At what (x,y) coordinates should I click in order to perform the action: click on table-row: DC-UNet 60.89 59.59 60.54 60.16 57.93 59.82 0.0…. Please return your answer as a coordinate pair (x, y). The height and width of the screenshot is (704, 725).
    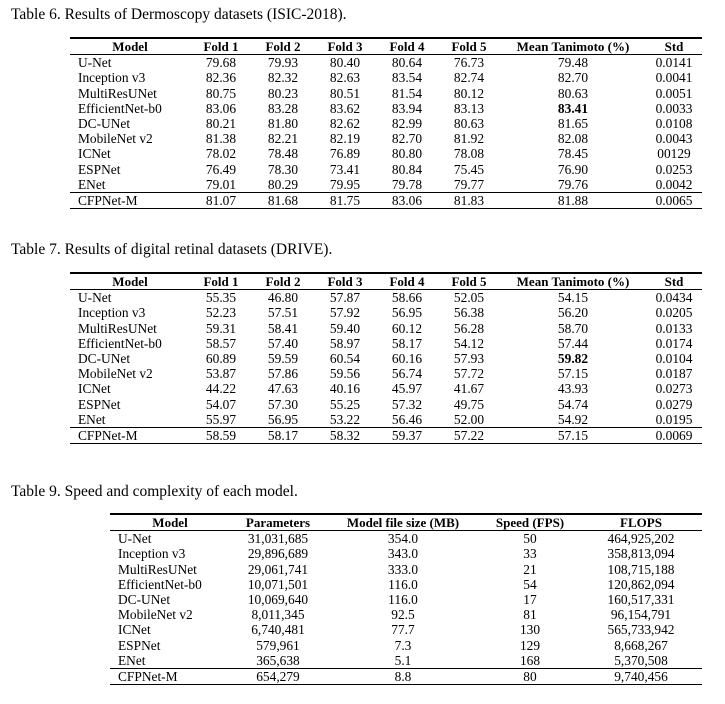
    Looking at the image, I should click on (386, 358).